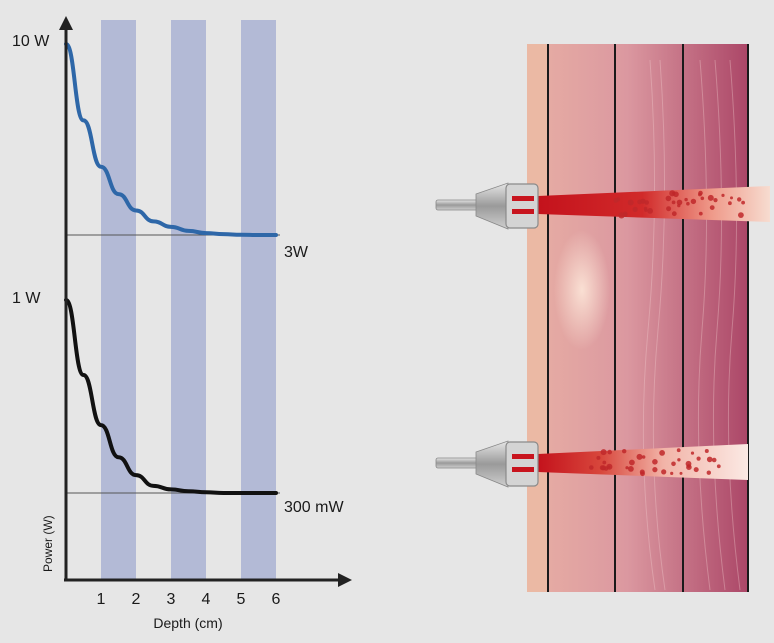 This screenshot has width=774, height=643. What do you see at coordinates (206, 599) in the screenshot?
I see `x-tick-4: 4` at bounding box center [206, 599].